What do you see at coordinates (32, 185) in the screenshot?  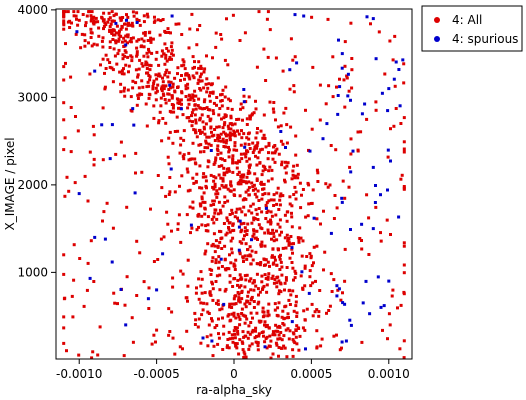 I see `y-tick-label: 2000` at bounding box center [32, 185].